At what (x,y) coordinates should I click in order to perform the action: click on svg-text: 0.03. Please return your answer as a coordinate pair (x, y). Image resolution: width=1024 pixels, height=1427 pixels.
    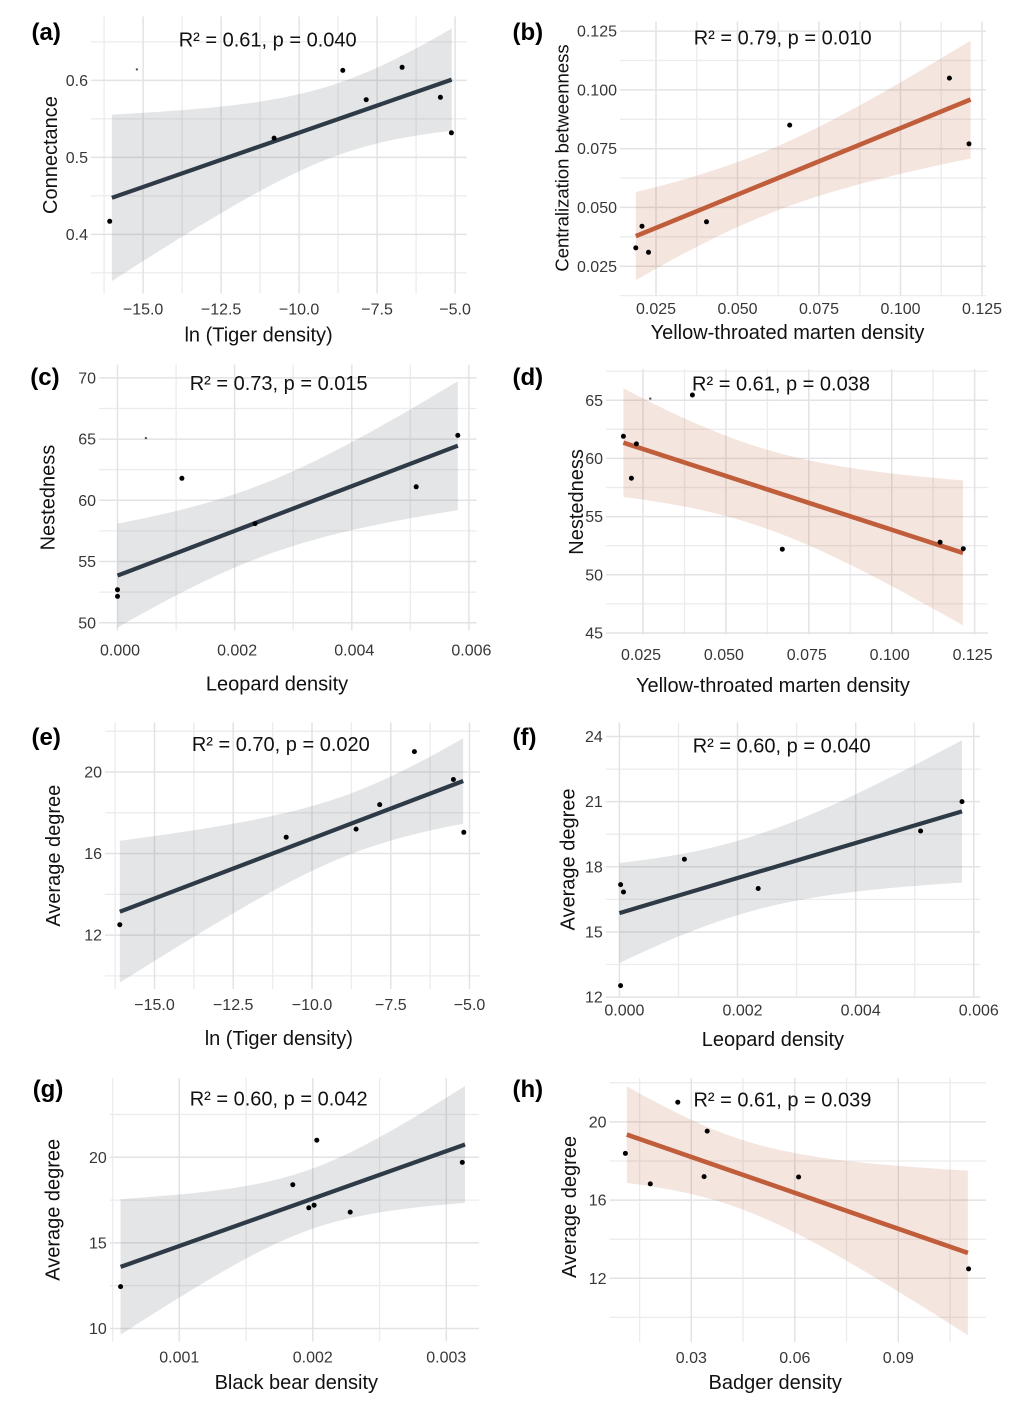
    Looking at the image, I should click on (691, 1358).